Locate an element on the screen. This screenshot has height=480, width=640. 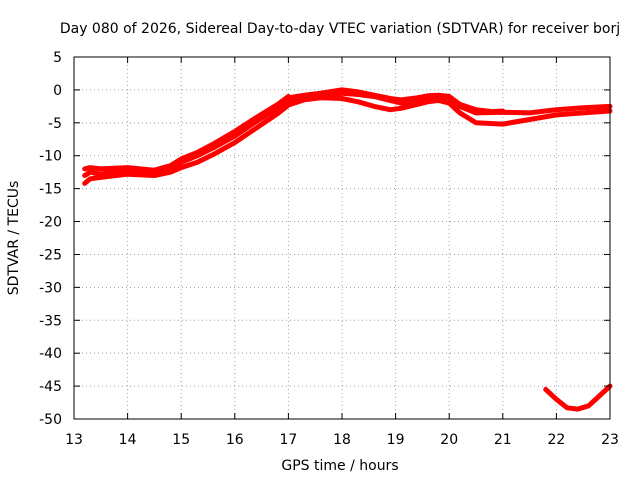
y-tick-label: -15 is located at coordinates (50, 190).